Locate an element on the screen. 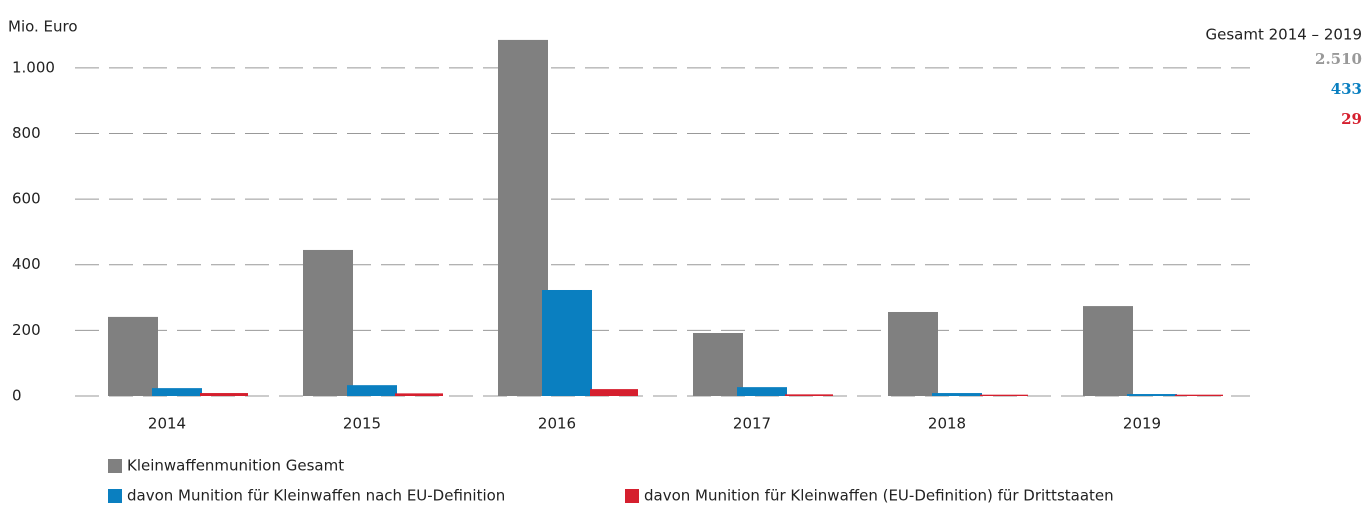 The height and width of the screenshot is (508, 1367). x-tick-label: 2018 is located at coordinates (947, 424).